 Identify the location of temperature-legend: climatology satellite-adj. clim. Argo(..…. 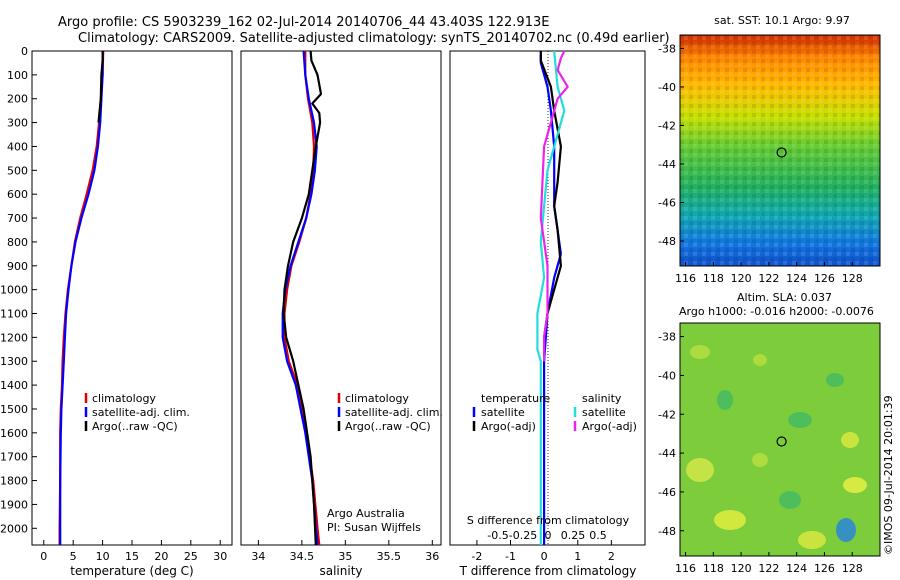
(137, 412).